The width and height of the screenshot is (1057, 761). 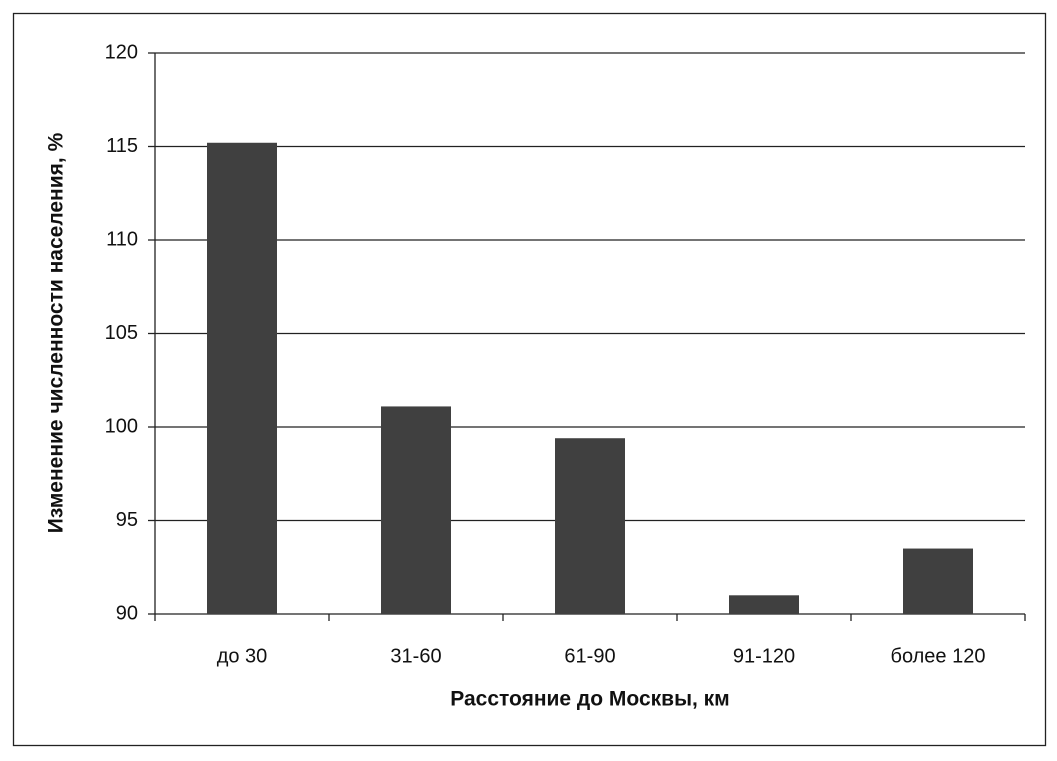 I want to click on x-tick-label: 31-60, so click(x=415, y=656).